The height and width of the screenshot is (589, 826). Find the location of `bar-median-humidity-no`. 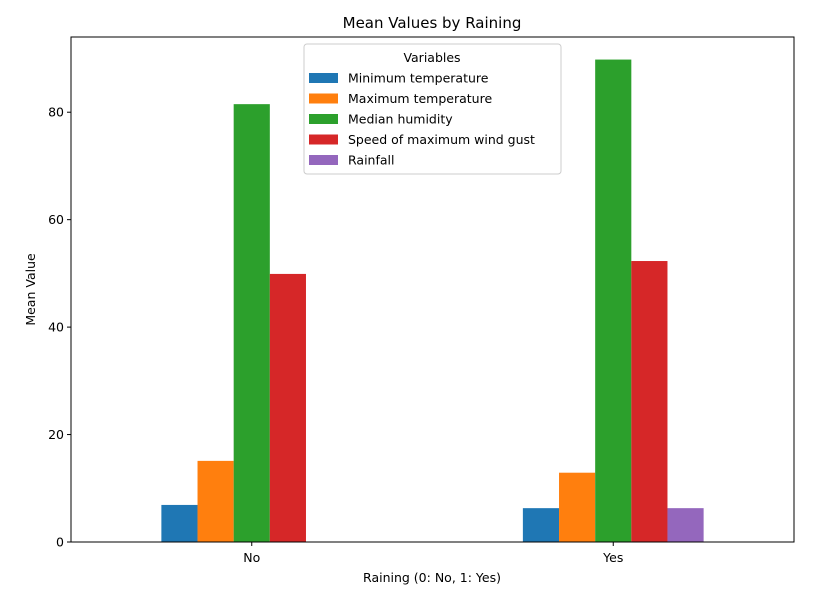

bar-median-humidity-no is located at coordinates (251, 323).